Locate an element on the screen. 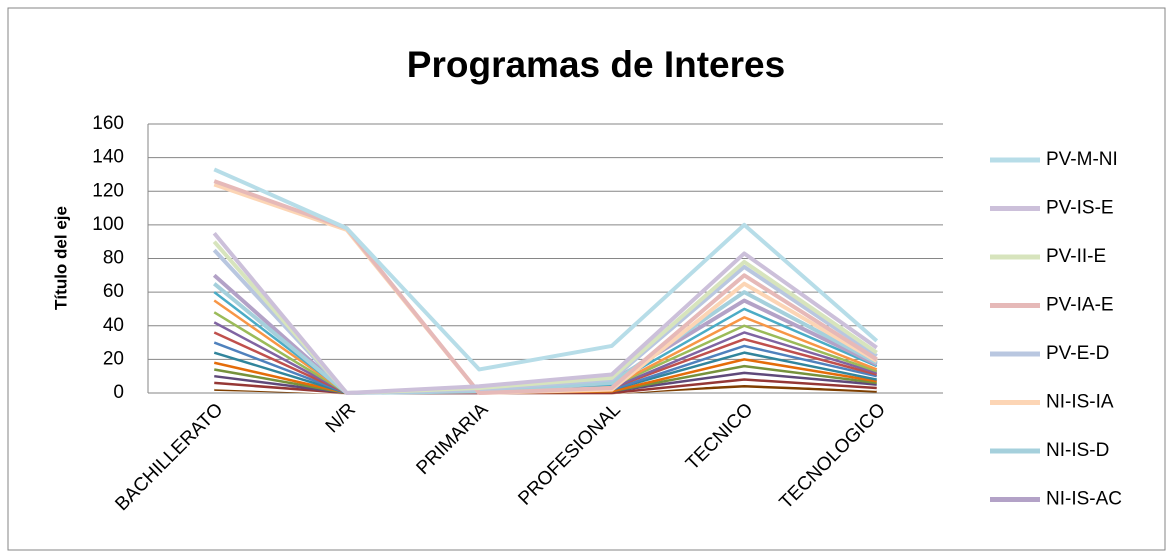  legend-label: NI-IS-IA is located at coordinates (1080, 402).